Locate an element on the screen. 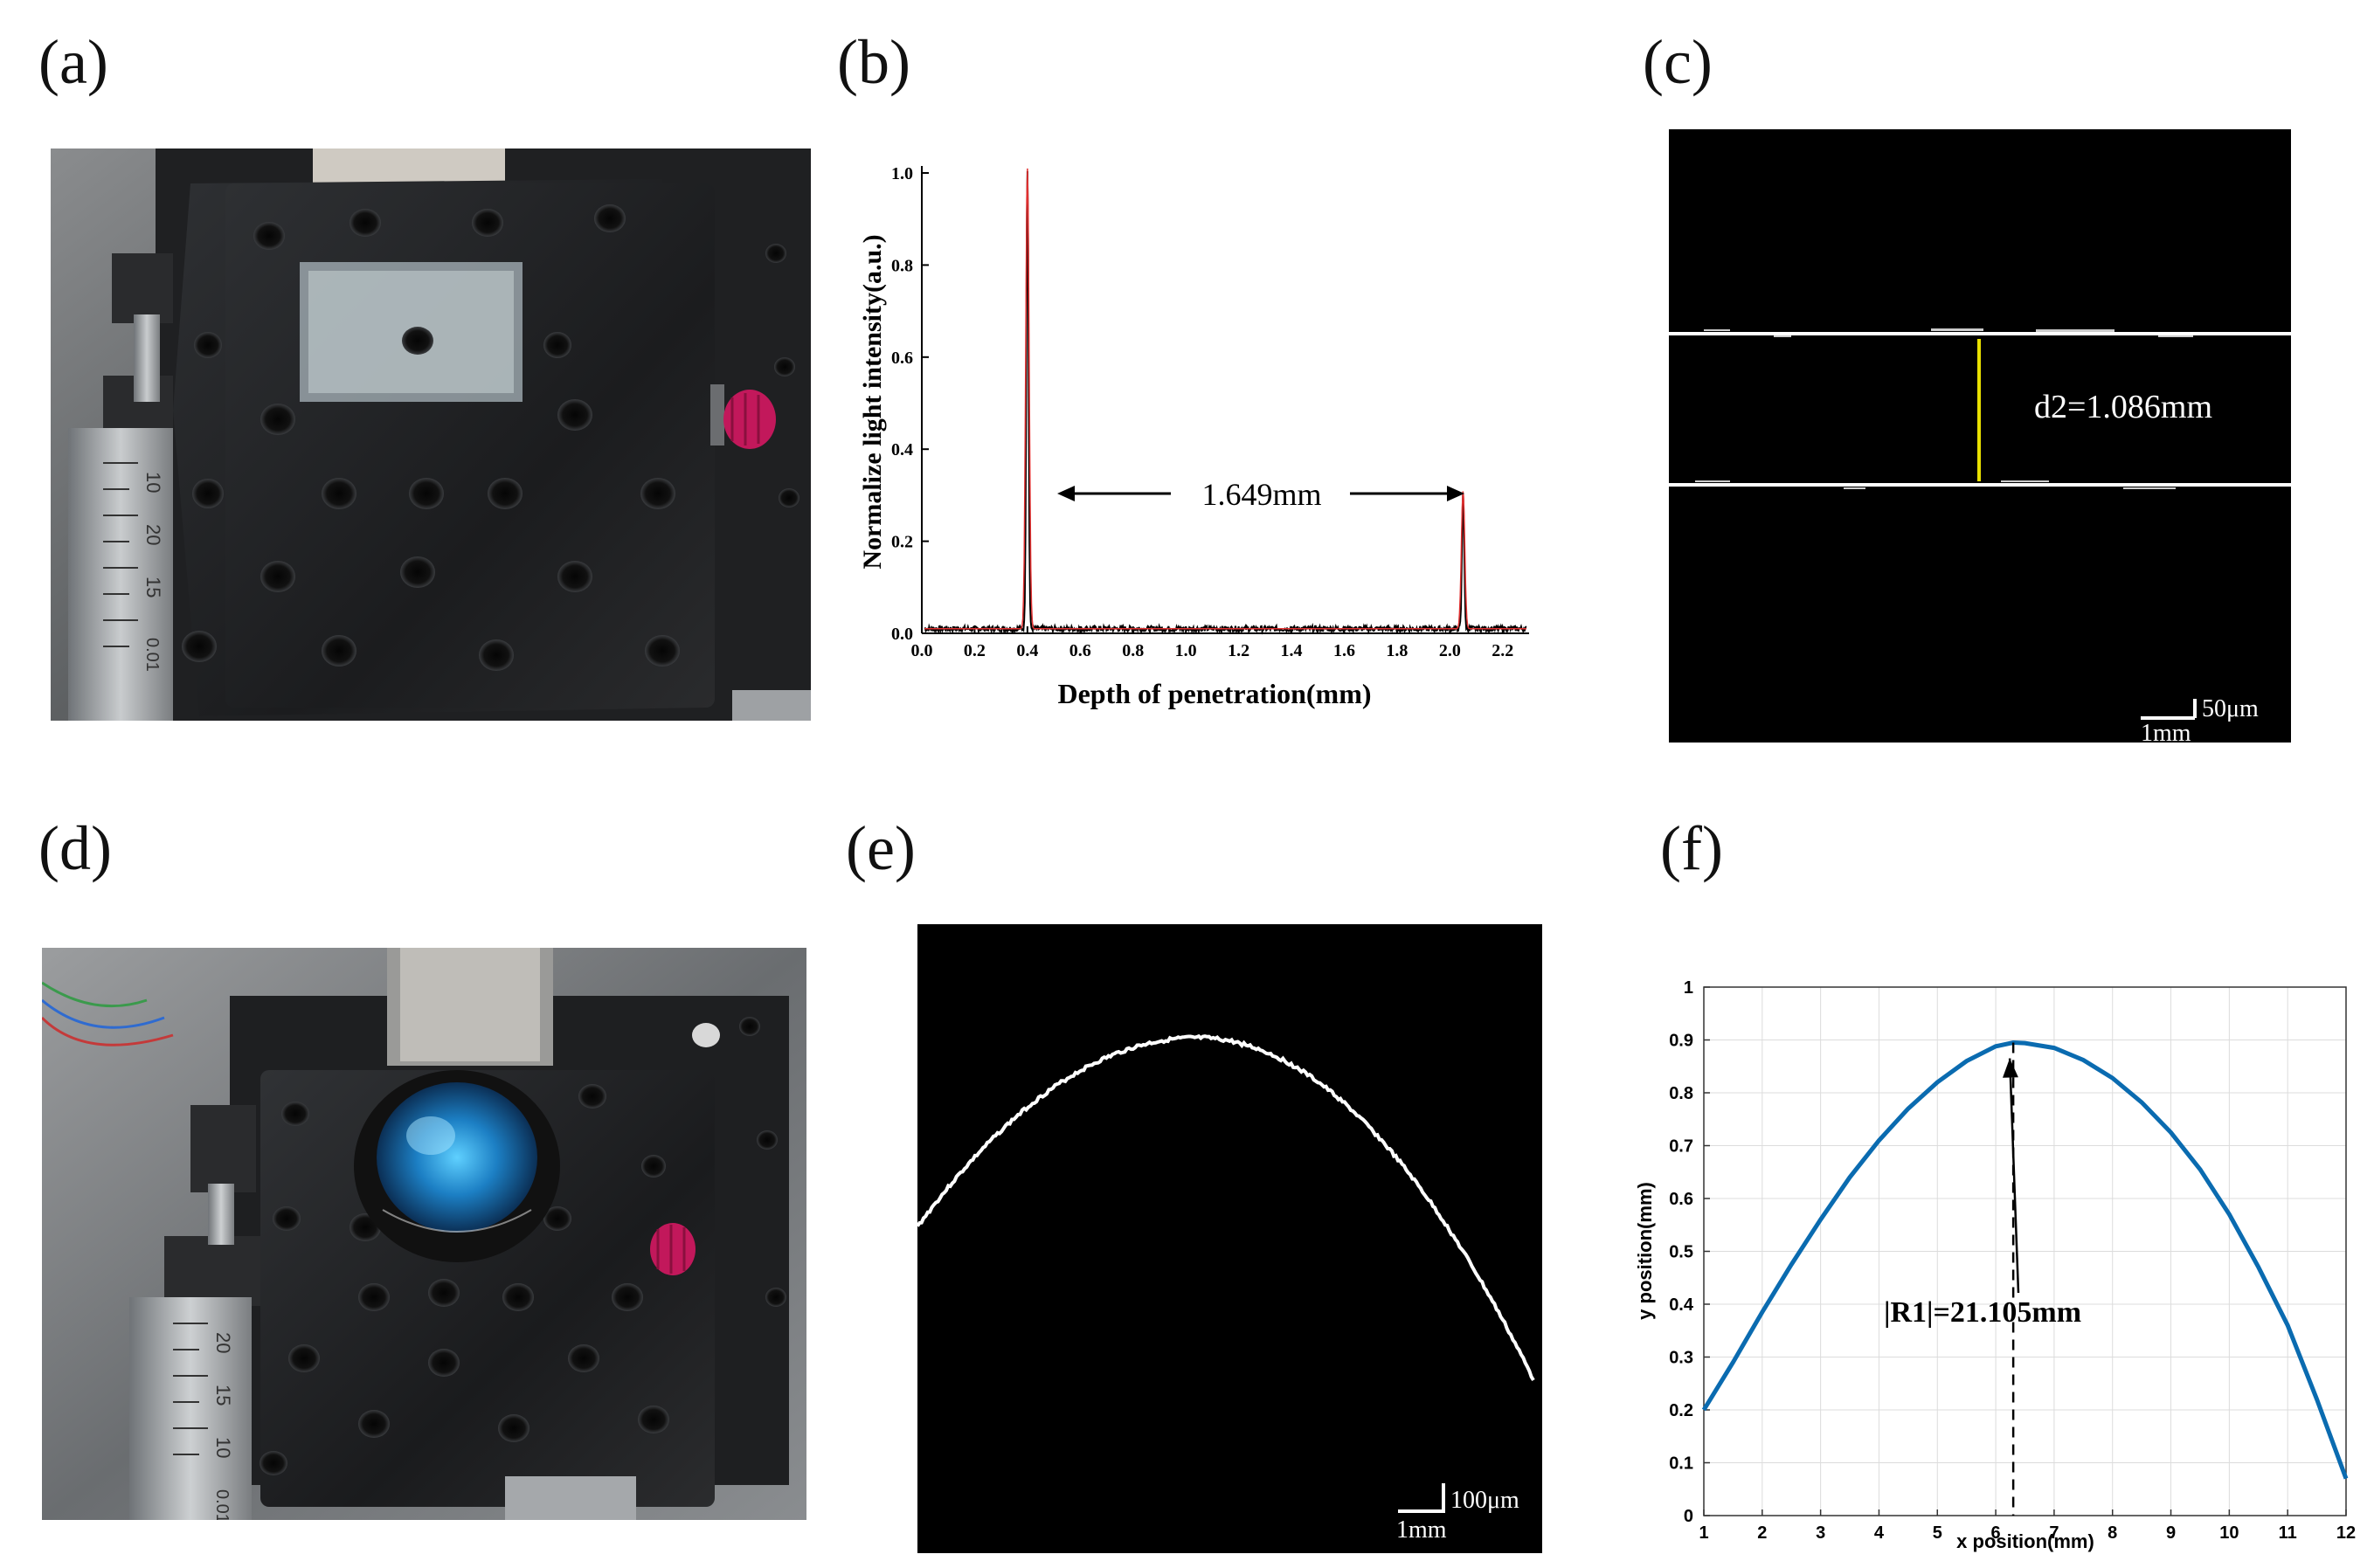 The height and width of the screenshot is (1568, 2374). y-tick-label: 0.7 is located at coordinates (1681, 1147).